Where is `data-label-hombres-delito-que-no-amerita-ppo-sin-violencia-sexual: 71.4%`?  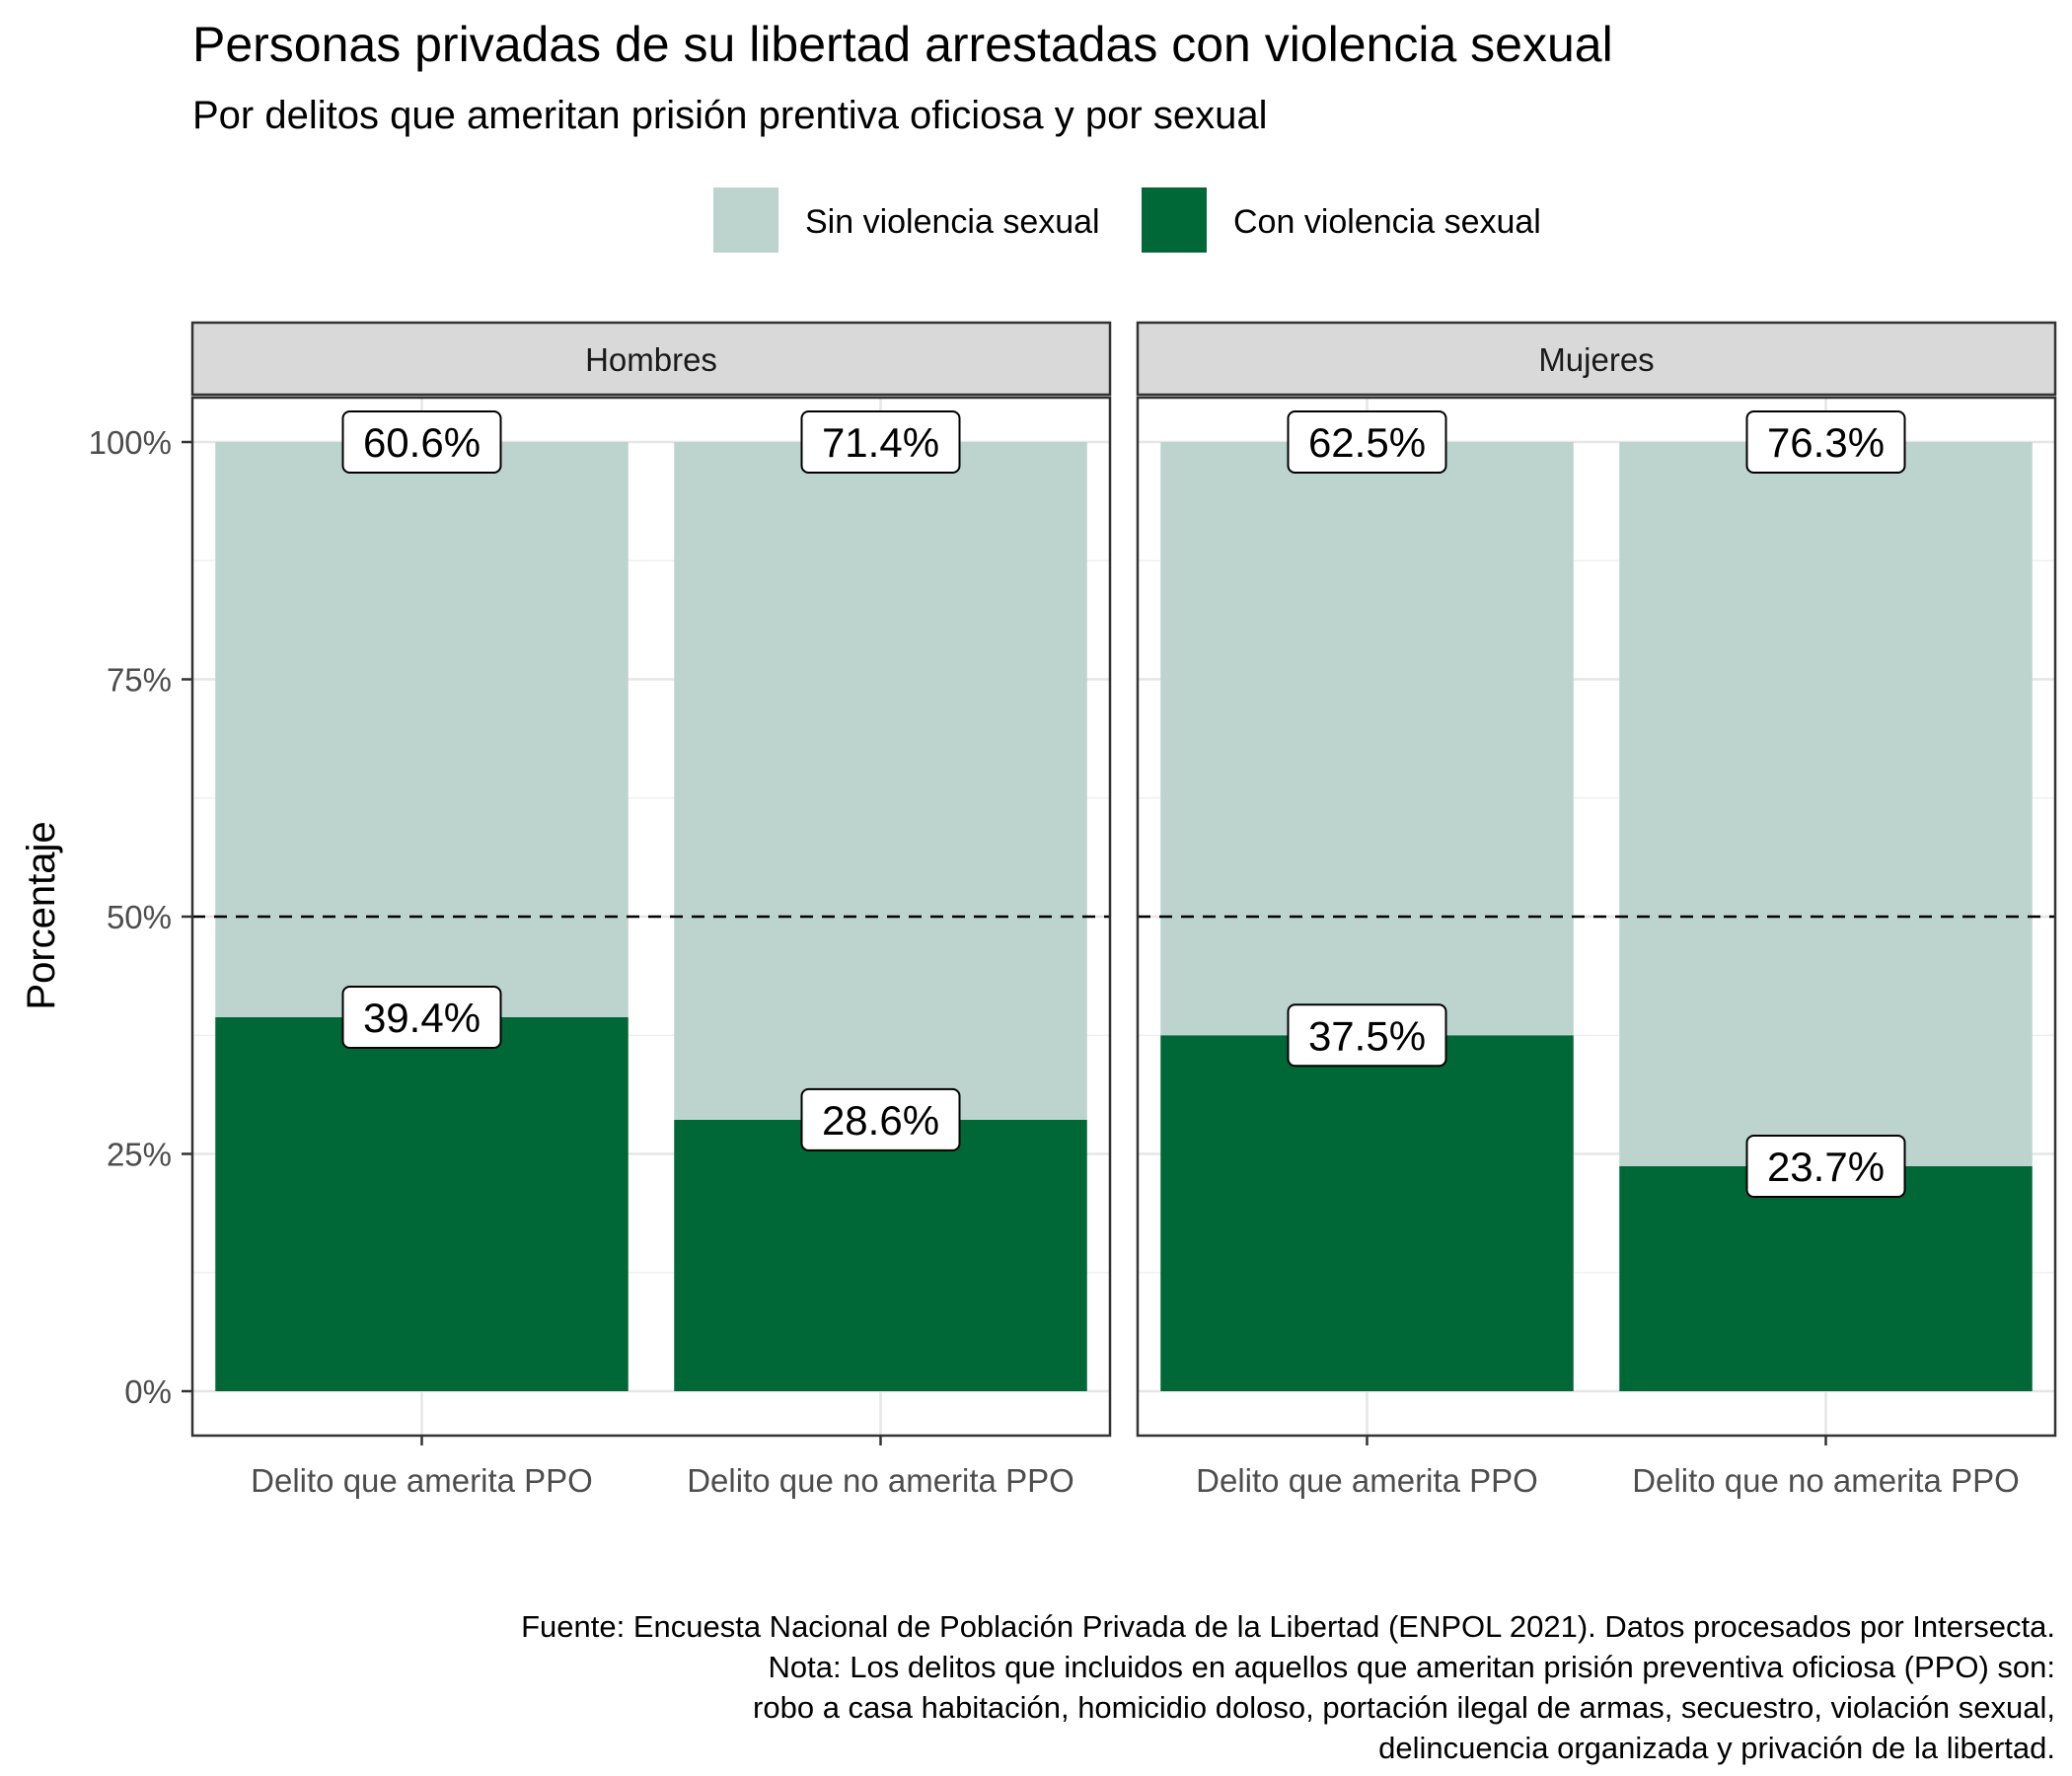
data-label-hombres-delito-que-no-amerita-ppo-sin-violencia-sexual: 71.4% is located at coordinates (881, 442).